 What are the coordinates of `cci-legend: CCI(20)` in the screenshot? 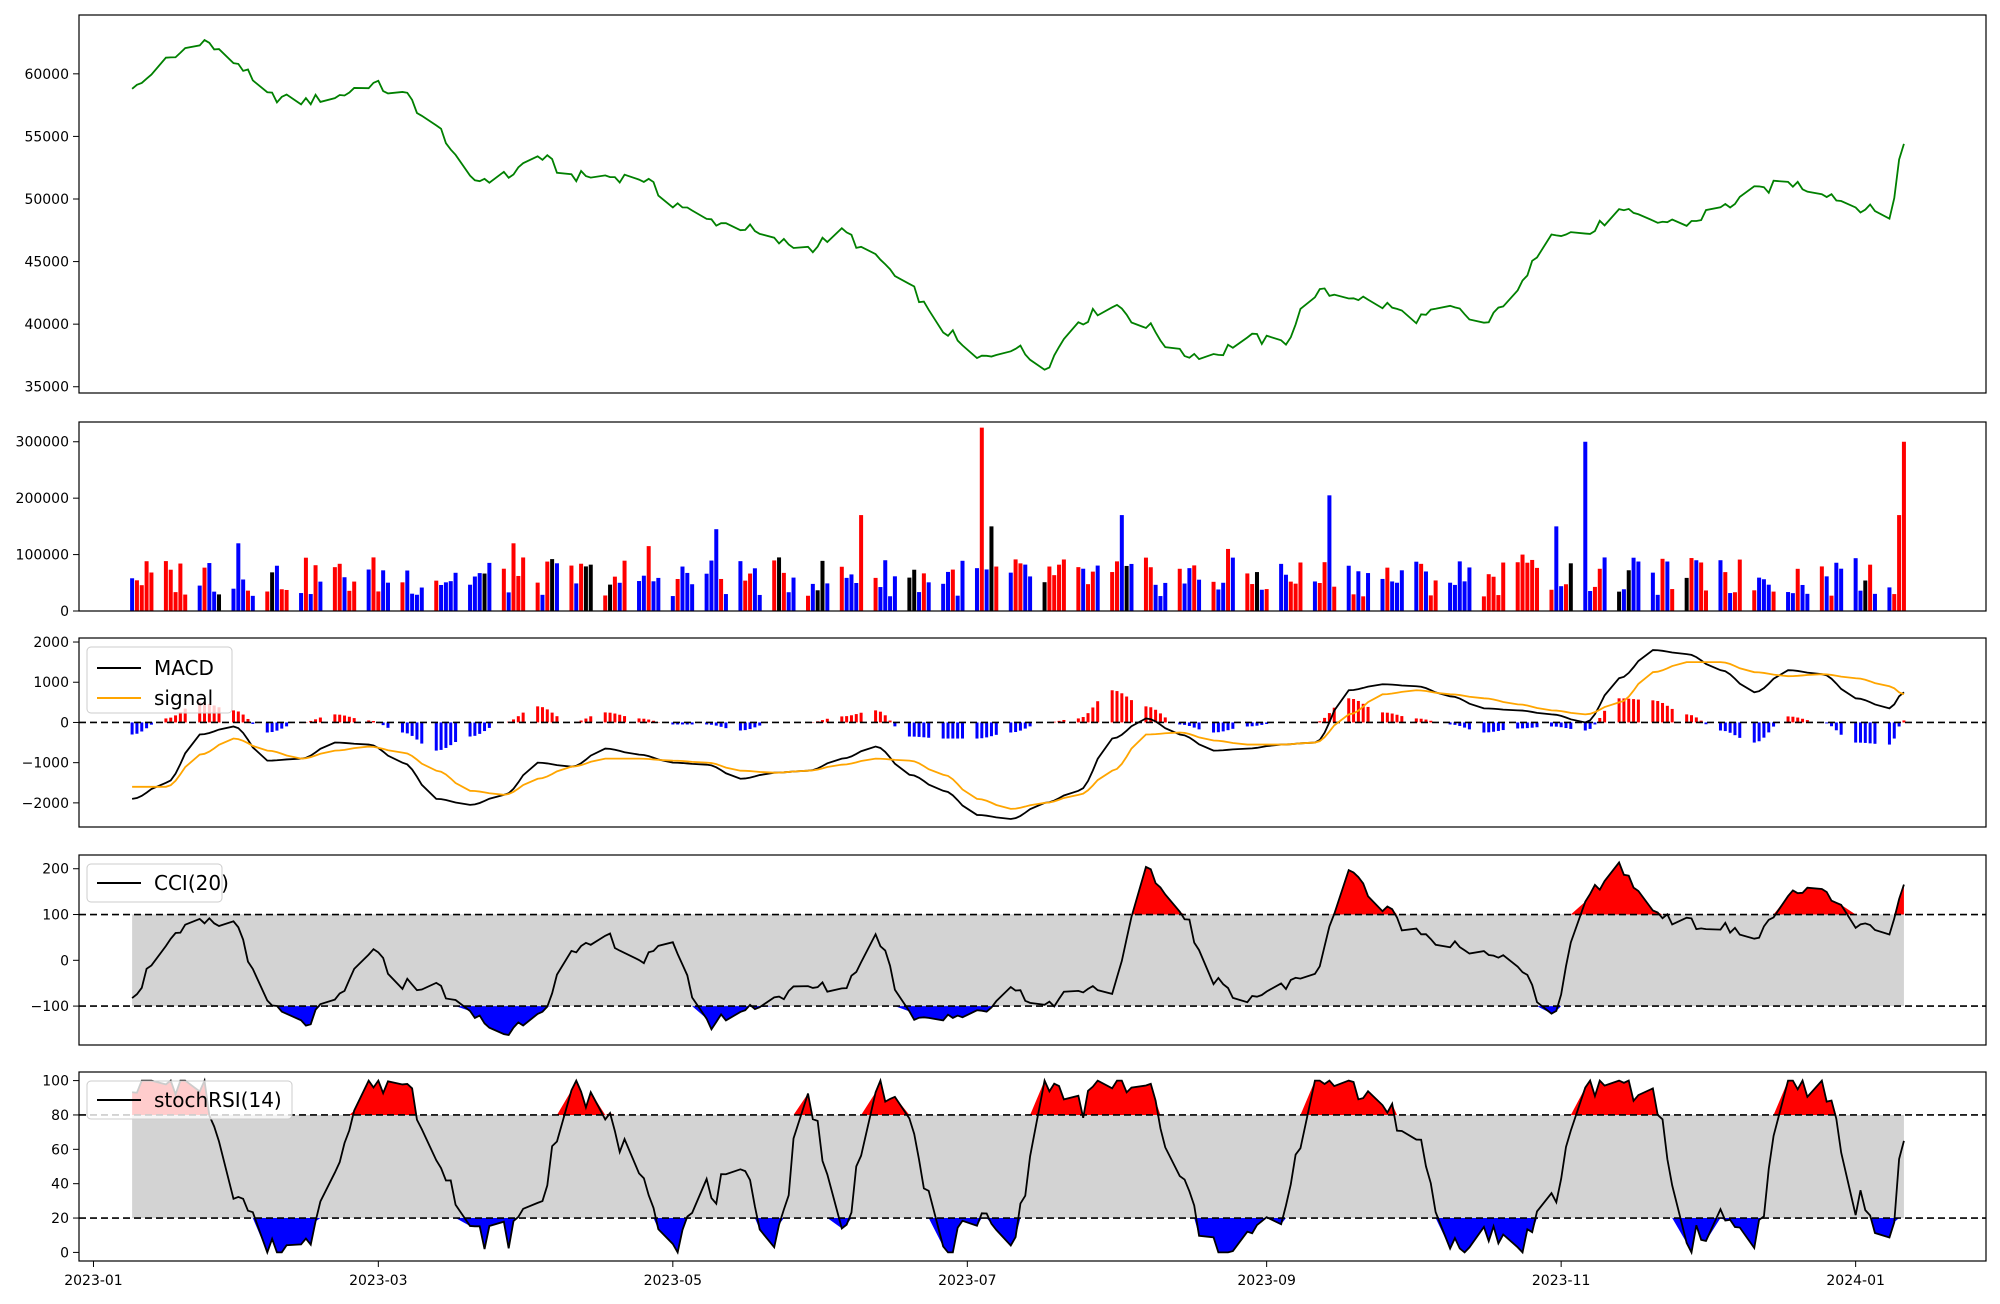 It's located at (158, 883).